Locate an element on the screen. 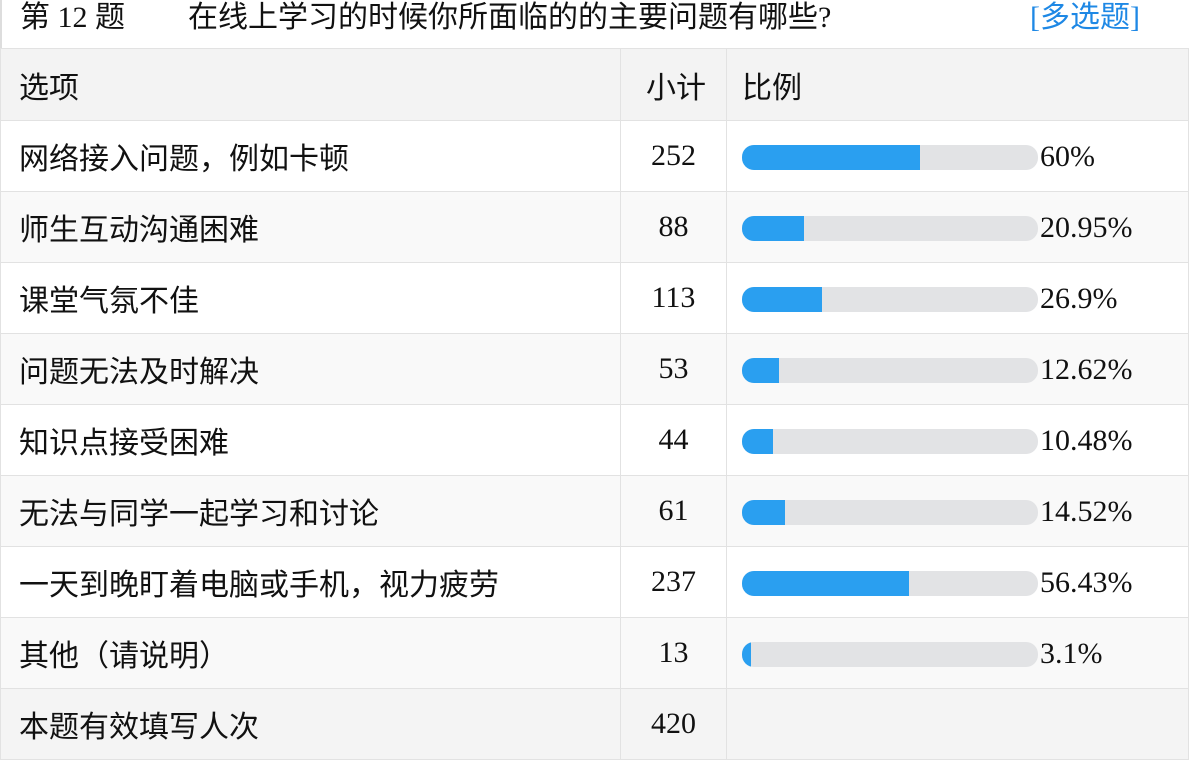 Image resolution: width=1189 pixels, height=763 pixels. header-count: 小计 is located at coordinates (673, 84).